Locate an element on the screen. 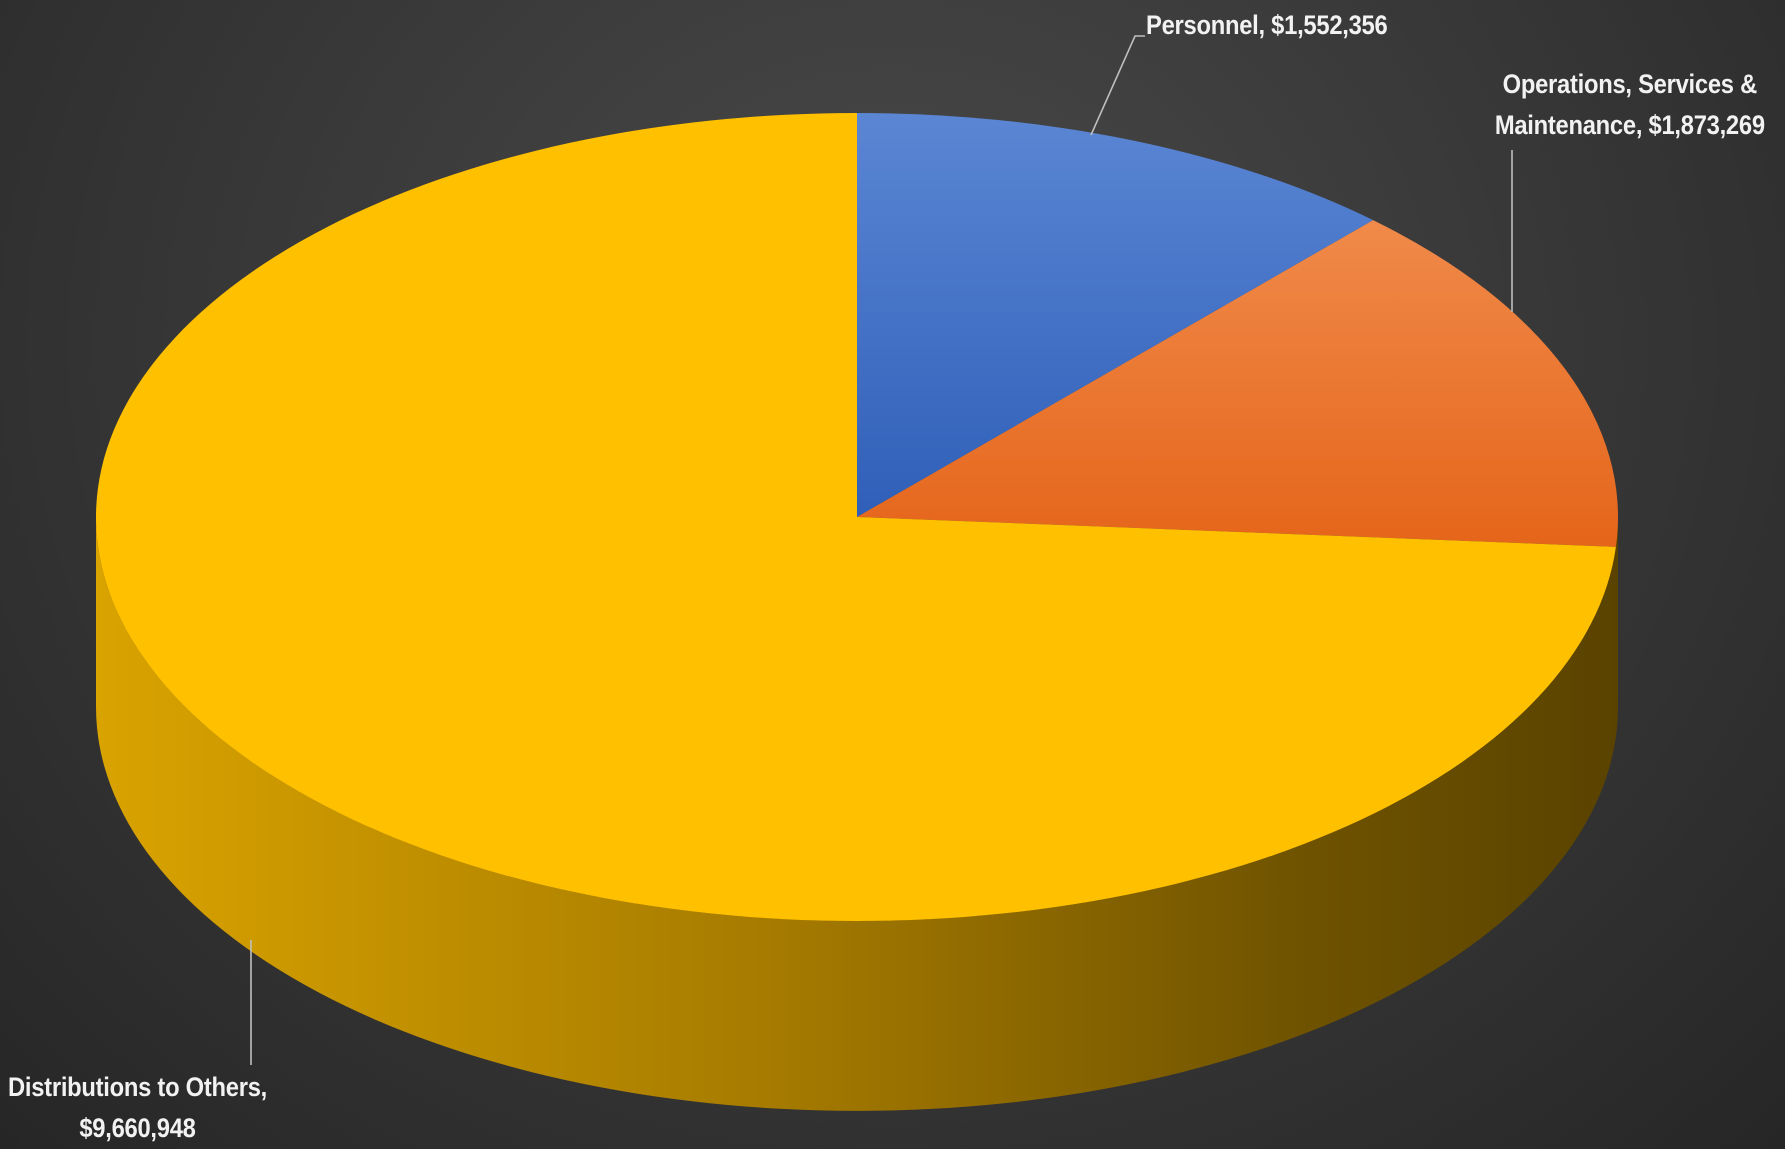  data-label-distributions-line1: Distributions to Others, is located at coordinates (137, 1087).